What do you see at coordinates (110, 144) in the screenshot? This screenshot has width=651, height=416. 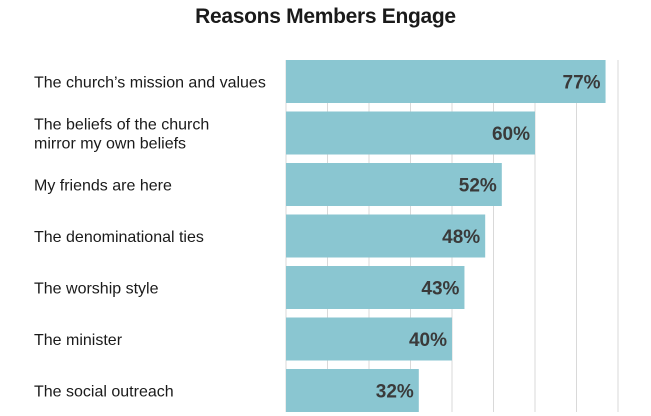 I see `category-label-line: mirror my own beliefs` at bounding box center [110, 144].